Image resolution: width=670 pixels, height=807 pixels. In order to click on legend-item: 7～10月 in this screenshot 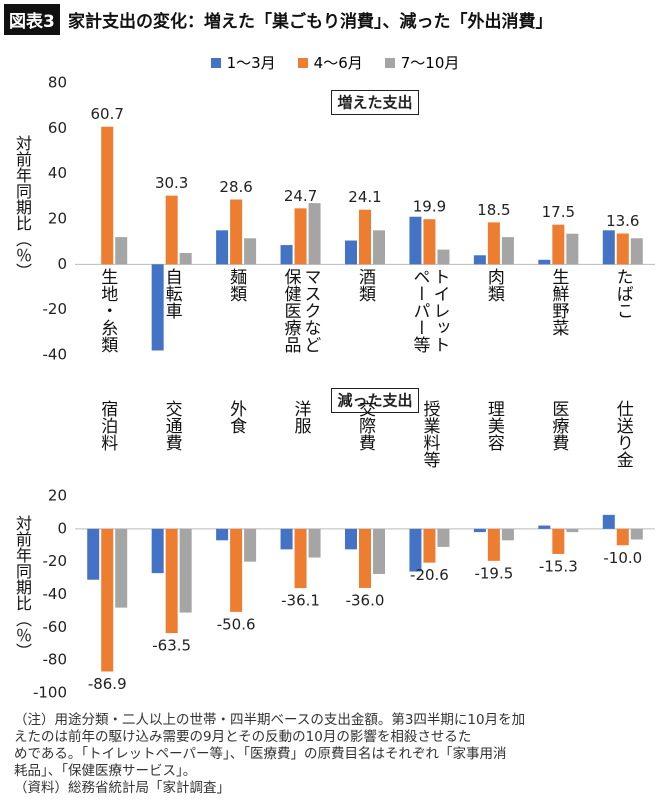, I will do `click(421, 62)`.